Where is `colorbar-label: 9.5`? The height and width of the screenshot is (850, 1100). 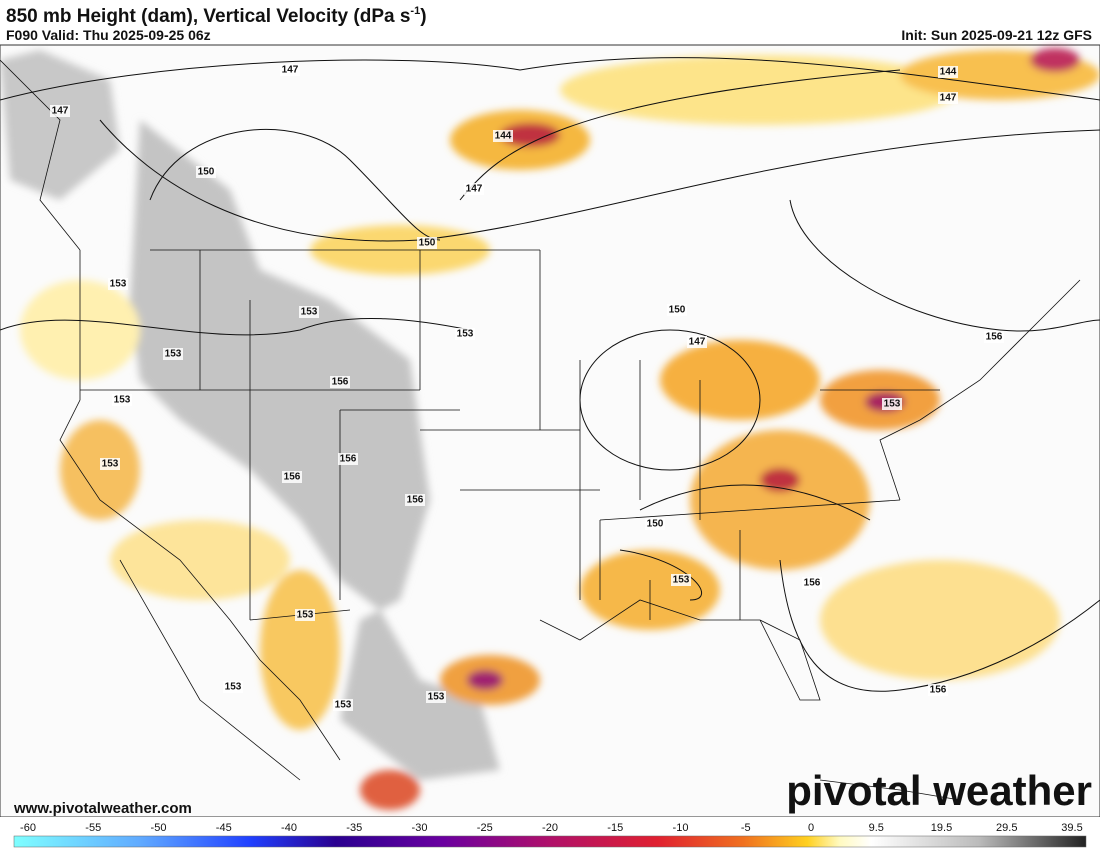 colorbar-label: 9.5 is located at coordinates (876, 828).